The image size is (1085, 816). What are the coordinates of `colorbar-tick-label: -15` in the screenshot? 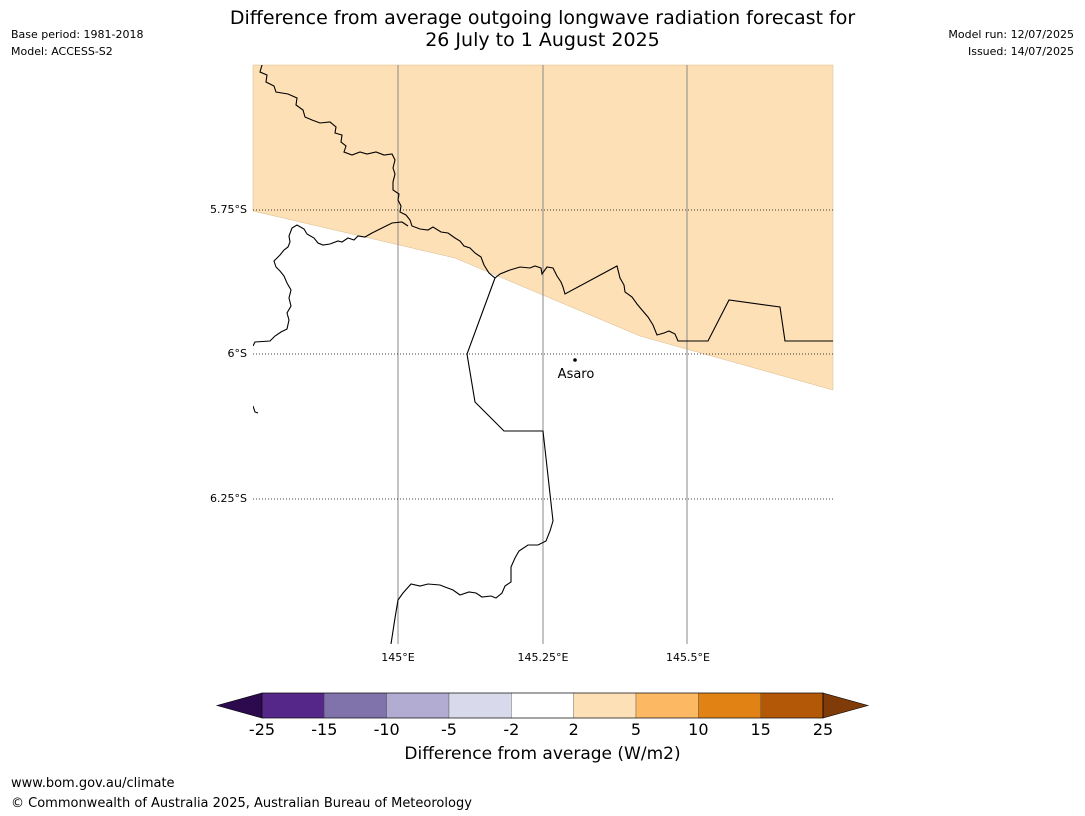 It's located at (324, 729).